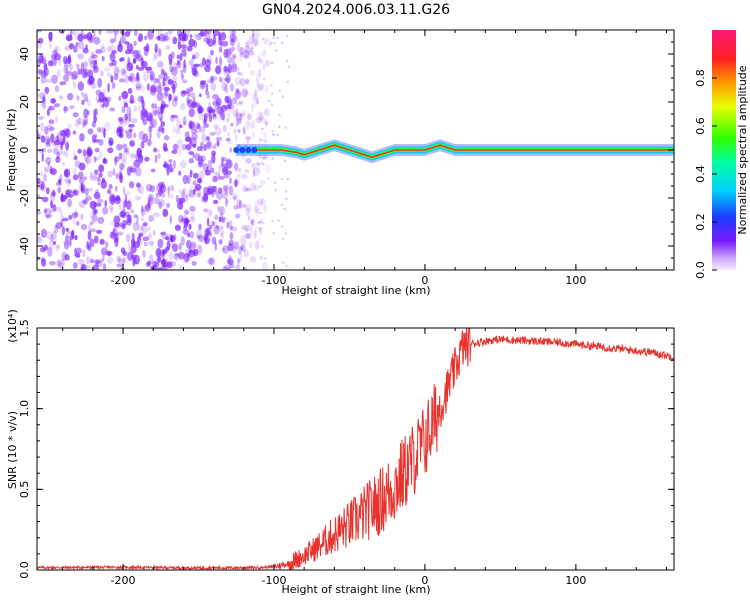 This screenshot has width=750, height=600. I want to click on snr-y-label: SNR (10 * v/v), so click(12, 450).